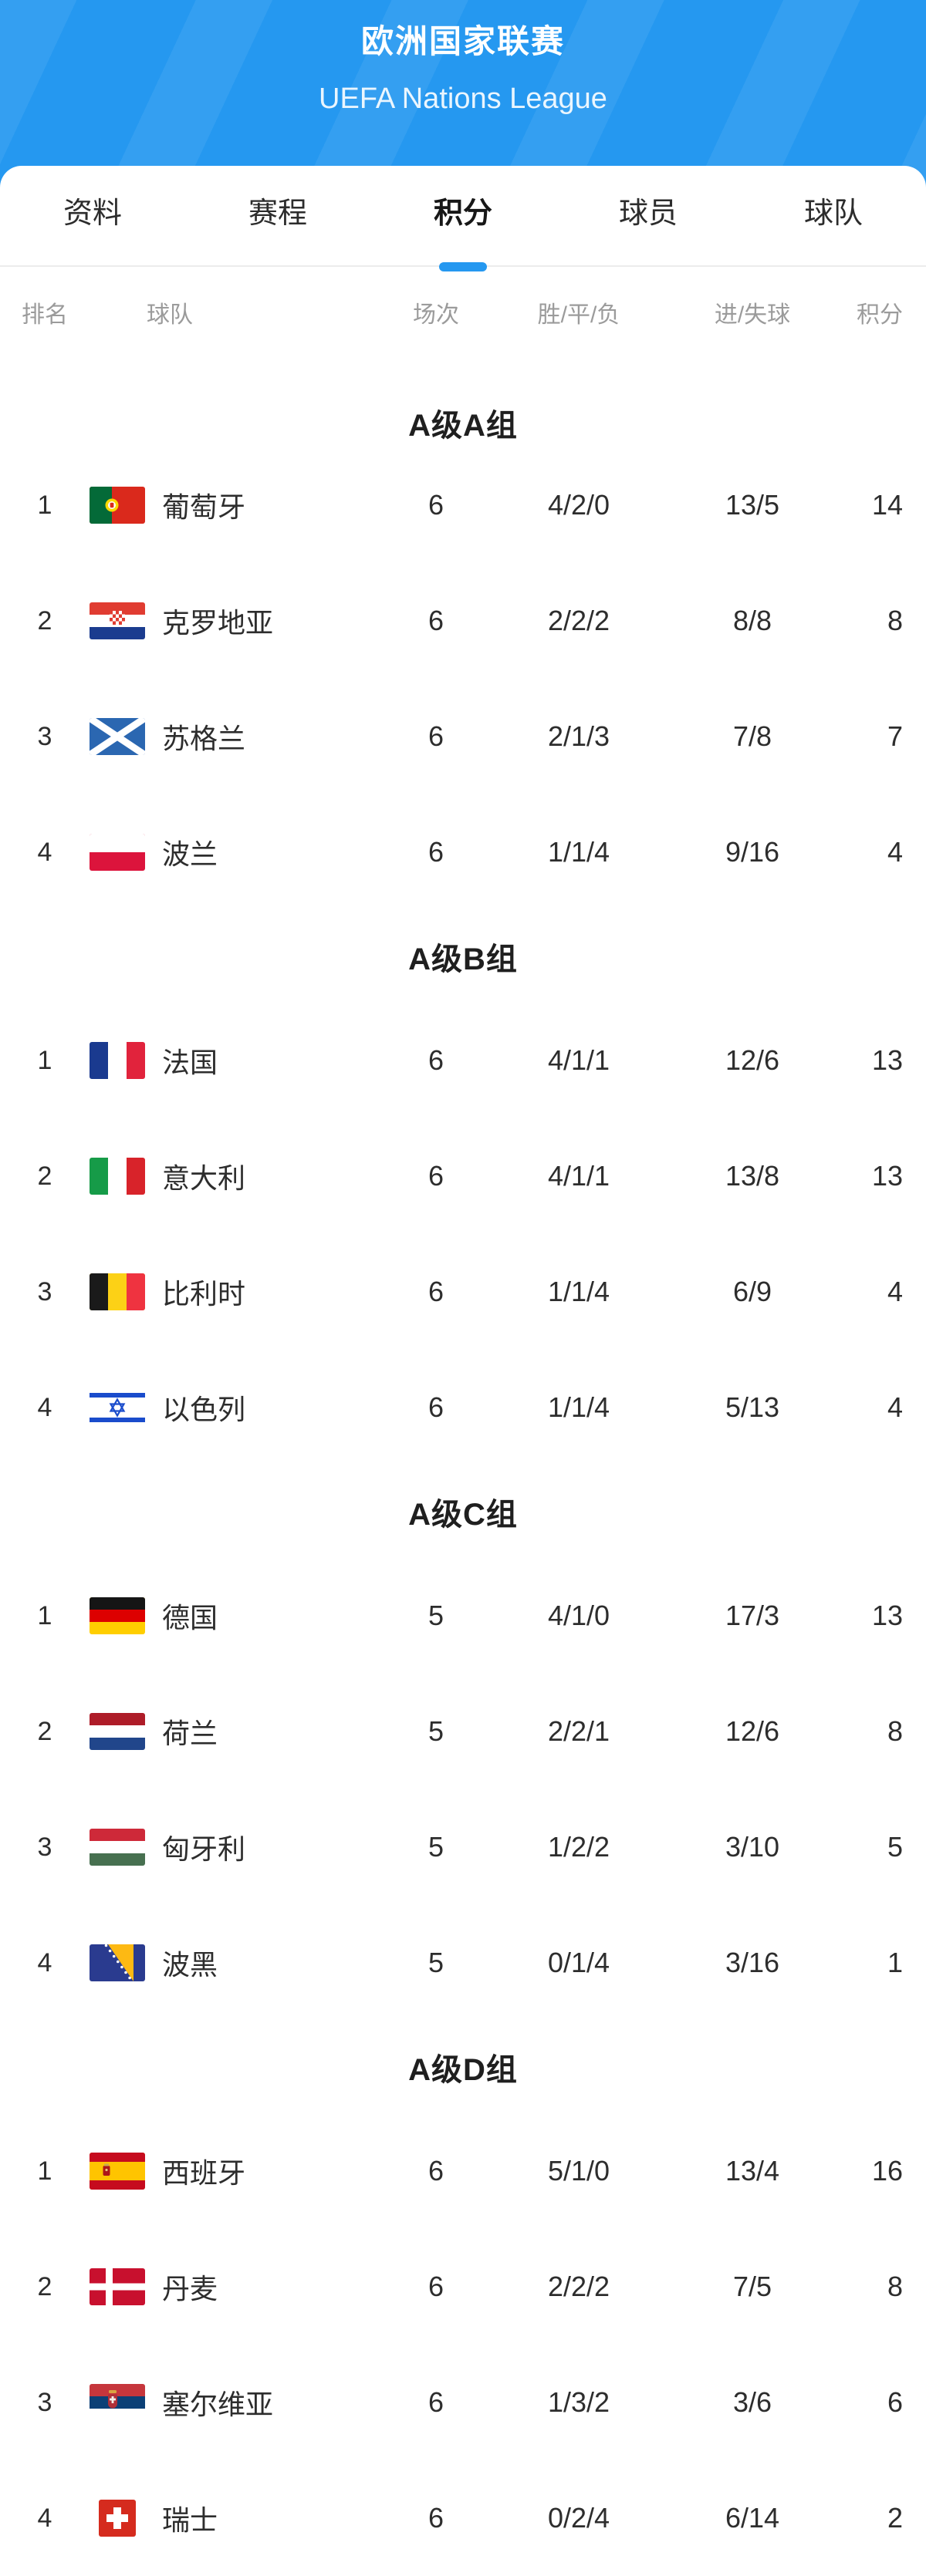 The image size is (926, 2576). What do you see at coordinates (204, 1178) in the screenshot?
I see `team-name: 意大利` at bounding box center [204, 1178].